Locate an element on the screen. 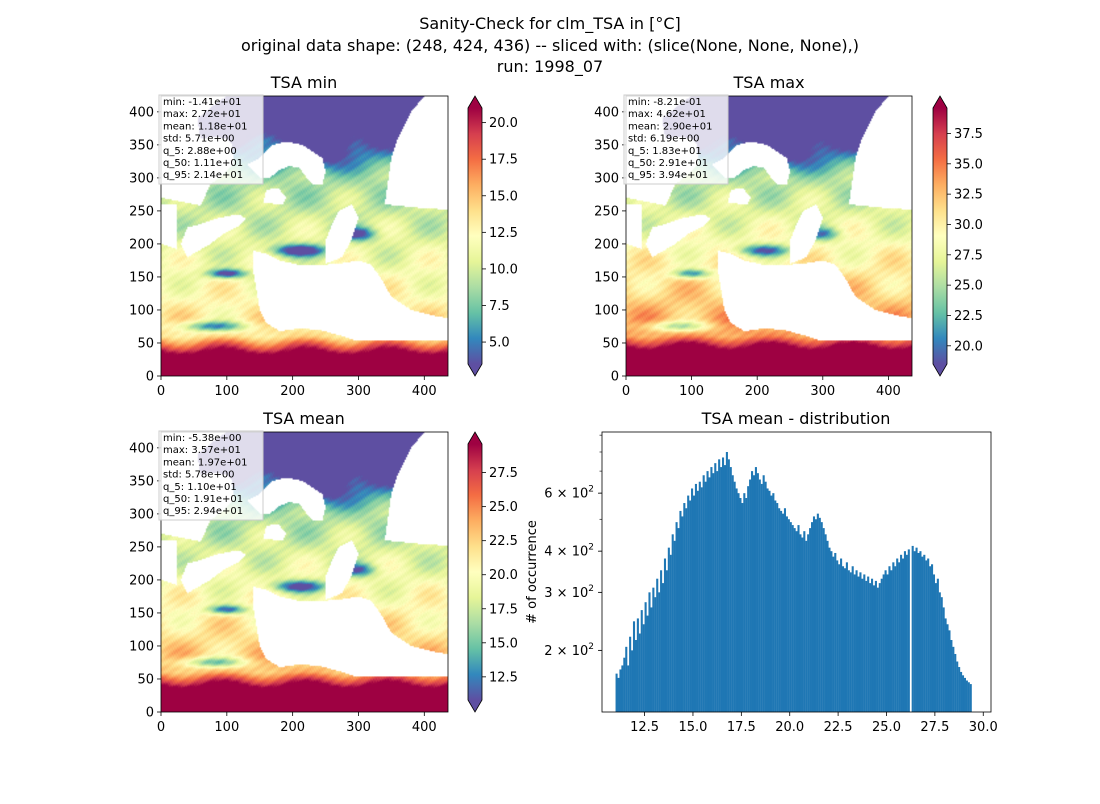  y-tick-base: 4 × 10 is located at coordinates (566, 552).